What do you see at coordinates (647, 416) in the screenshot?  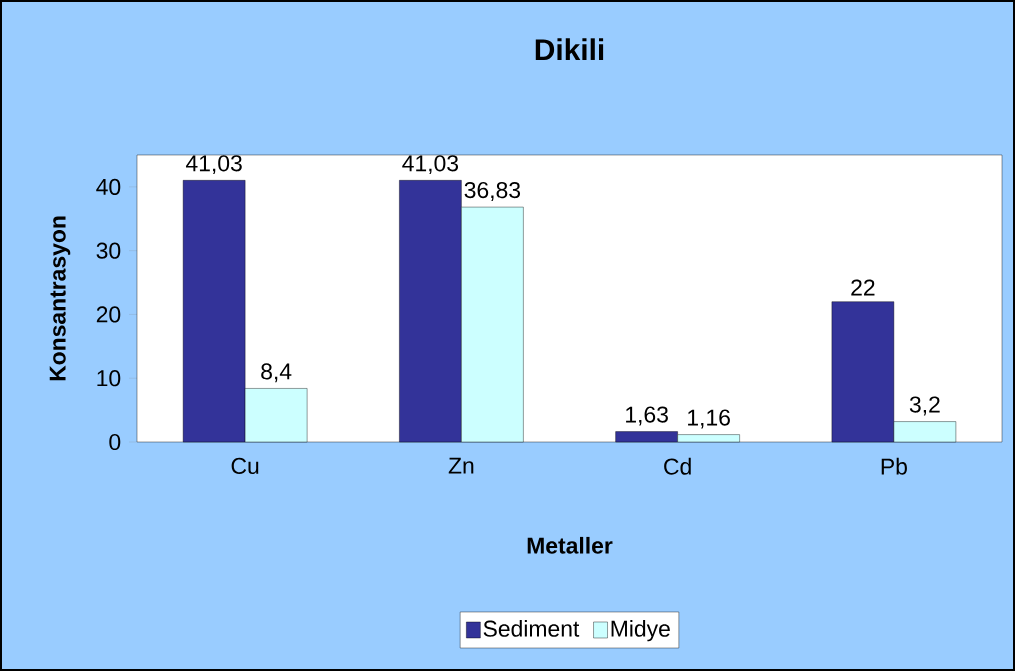 I see `data-label: 1,63` at bounding box center [647, 416].